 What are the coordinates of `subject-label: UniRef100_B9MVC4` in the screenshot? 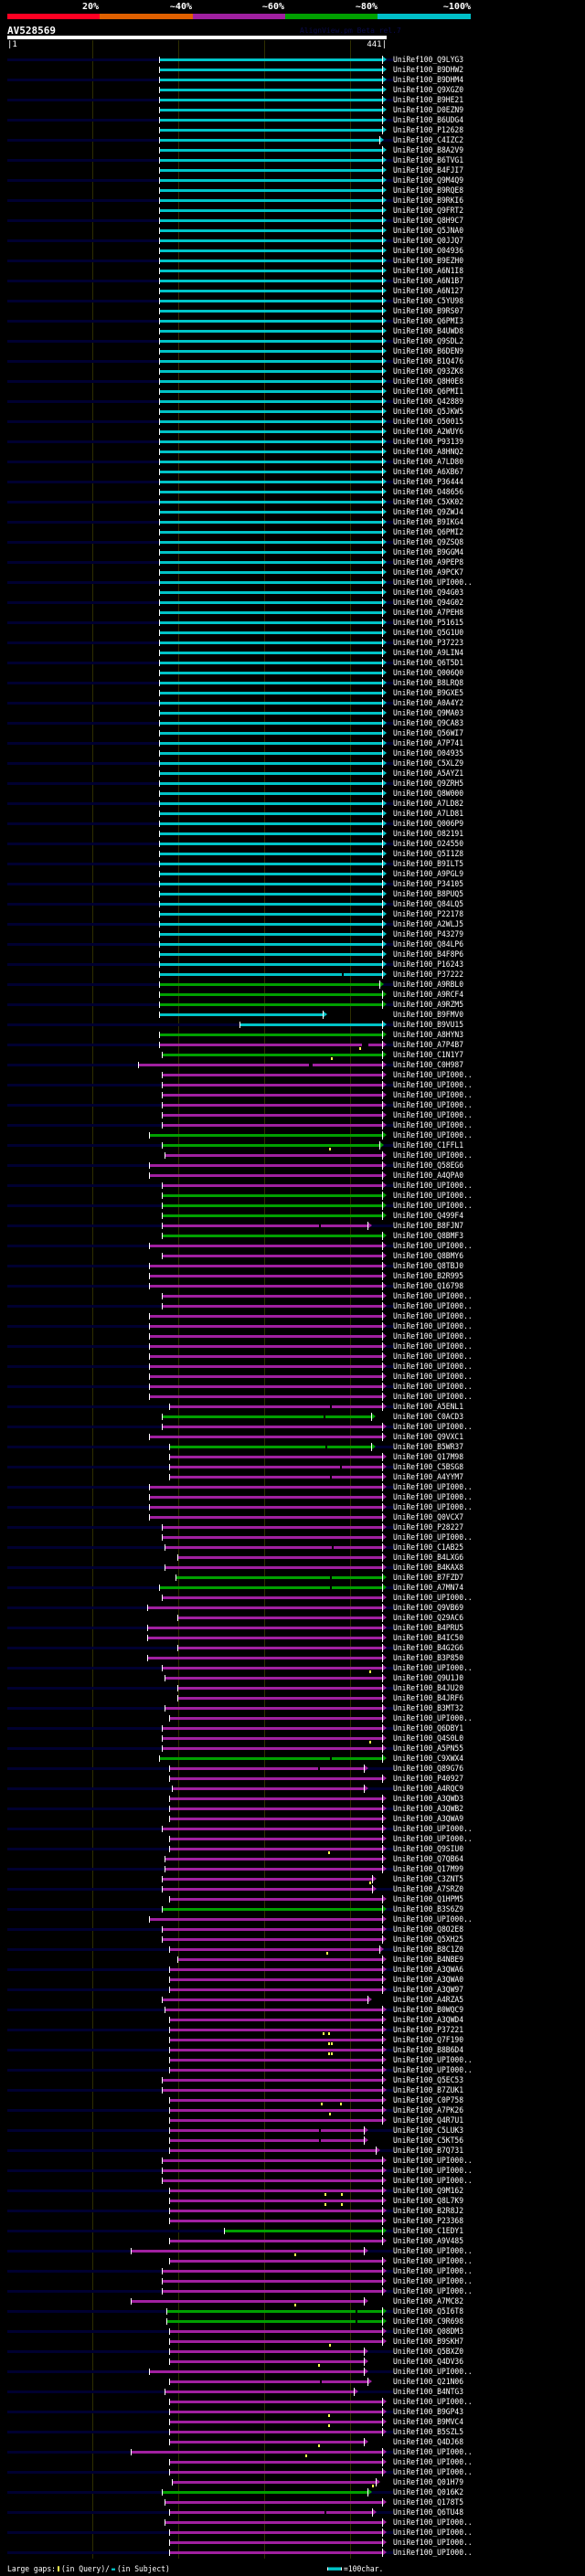 It's located at (429, 2422).